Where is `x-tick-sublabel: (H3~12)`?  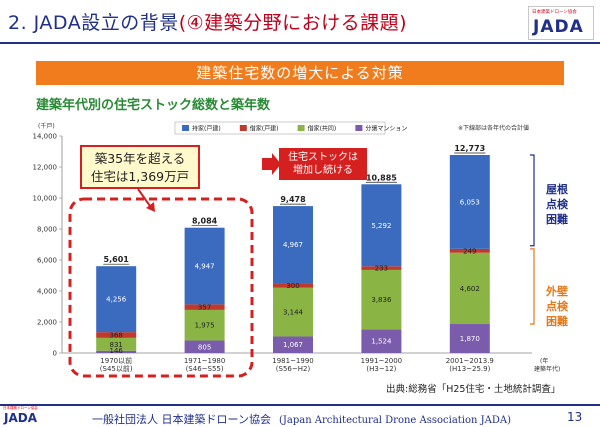 x-tick-sublabel: (H3~12) is located at coordinates (381, 369).